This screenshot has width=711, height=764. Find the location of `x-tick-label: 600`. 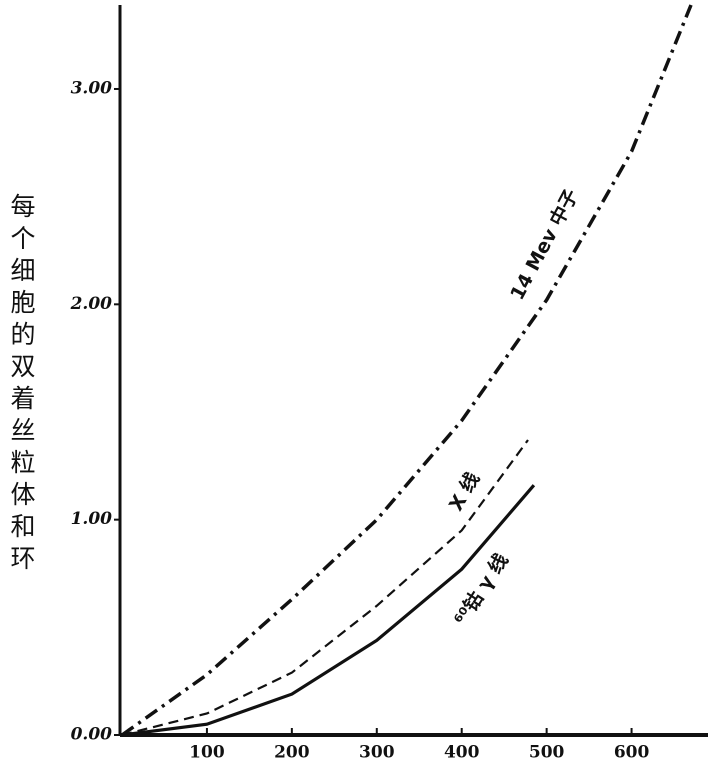

x-tick-label: 600 is located at coordinates (632, 753).